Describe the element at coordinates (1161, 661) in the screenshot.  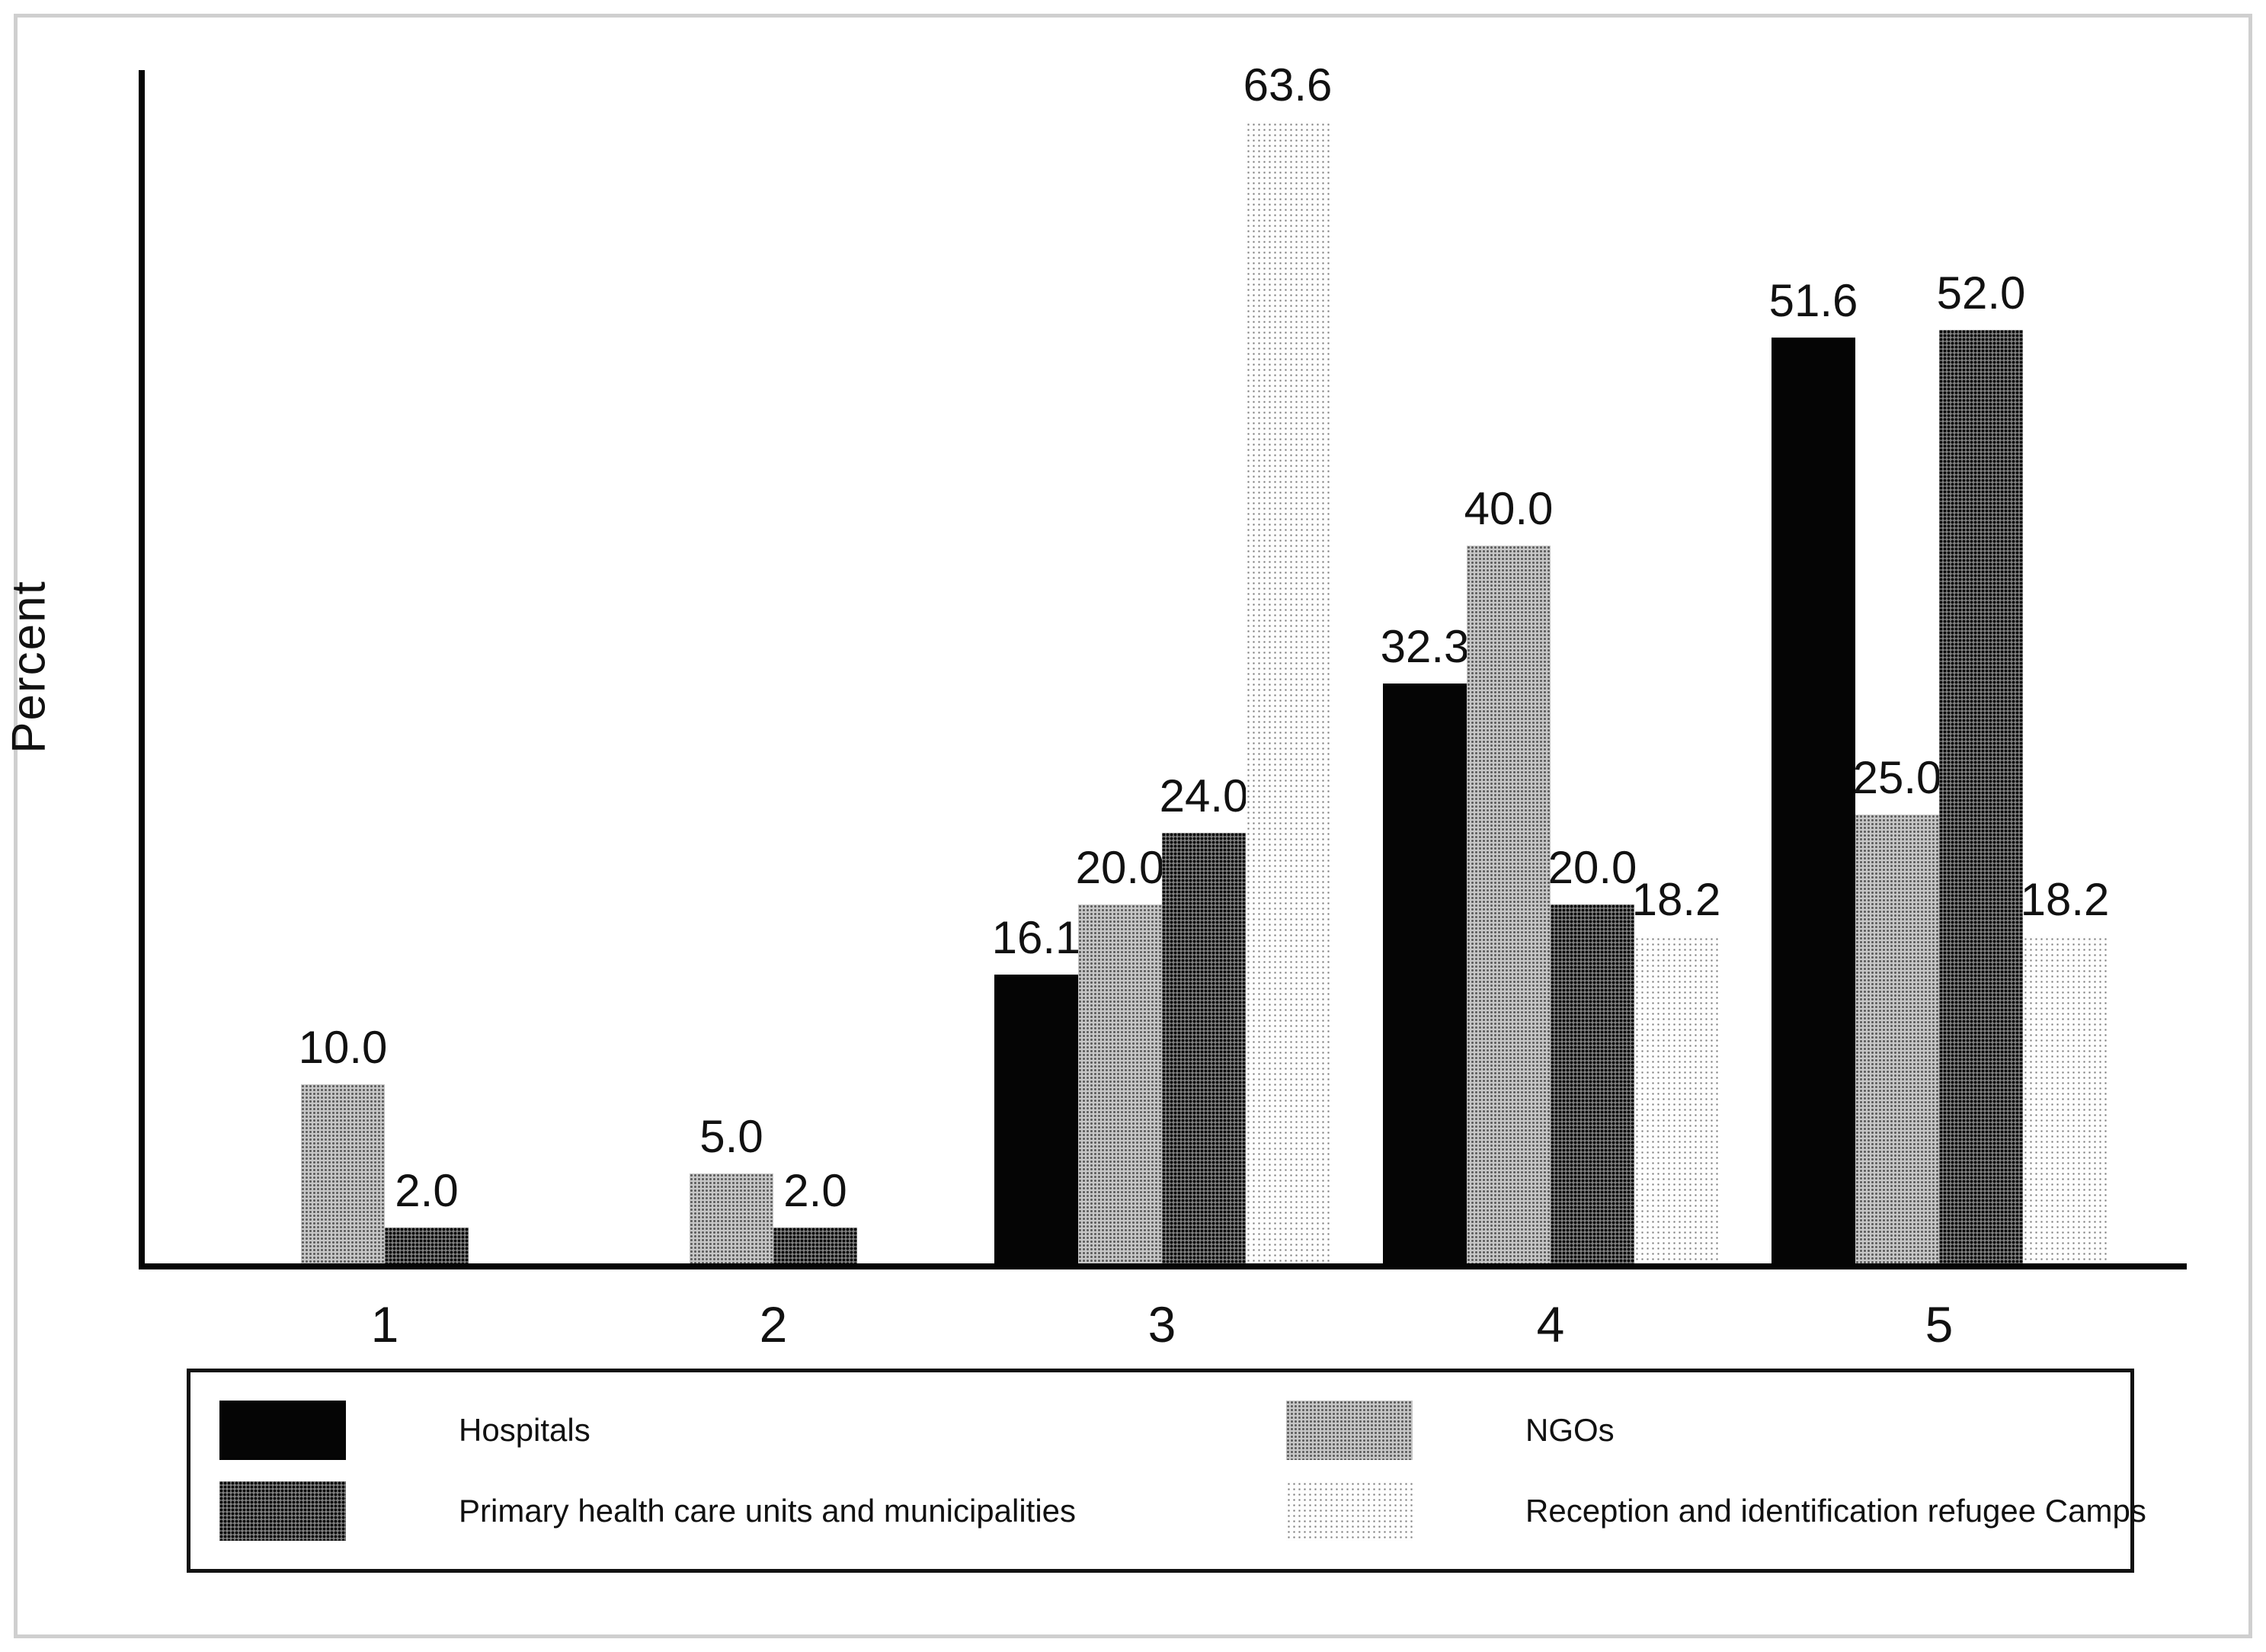
I see `bar-group: 16.1 20.0 24.0 63.6` at that location.